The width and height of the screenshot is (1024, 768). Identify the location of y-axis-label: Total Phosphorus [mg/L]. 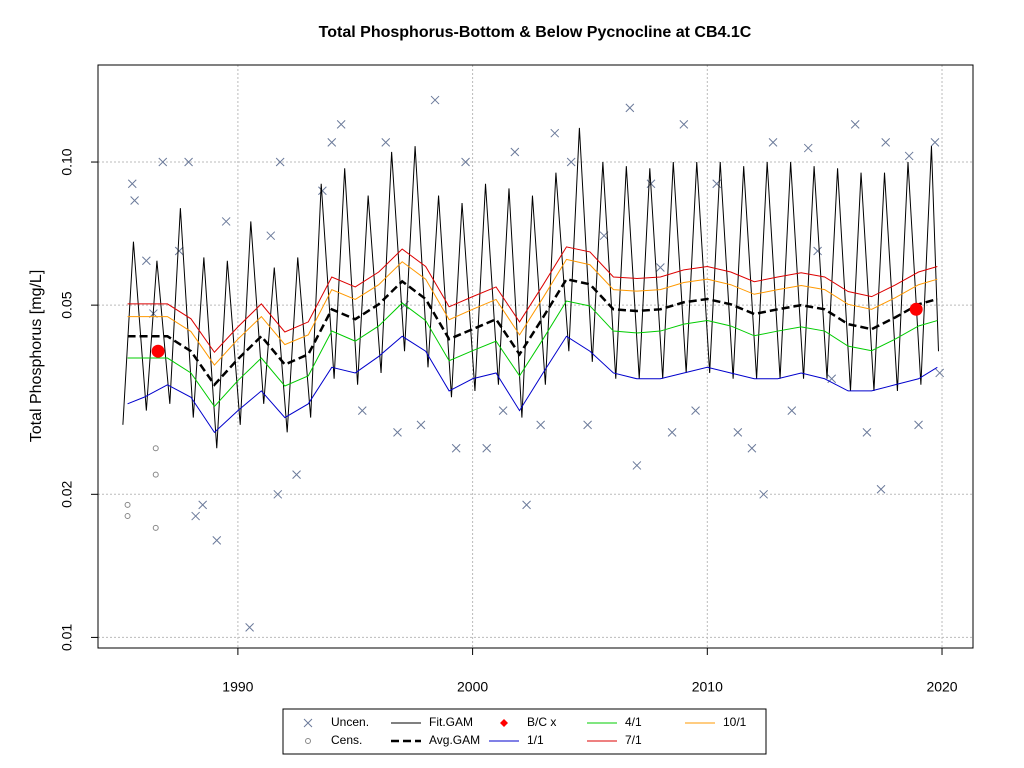
(36, 356).